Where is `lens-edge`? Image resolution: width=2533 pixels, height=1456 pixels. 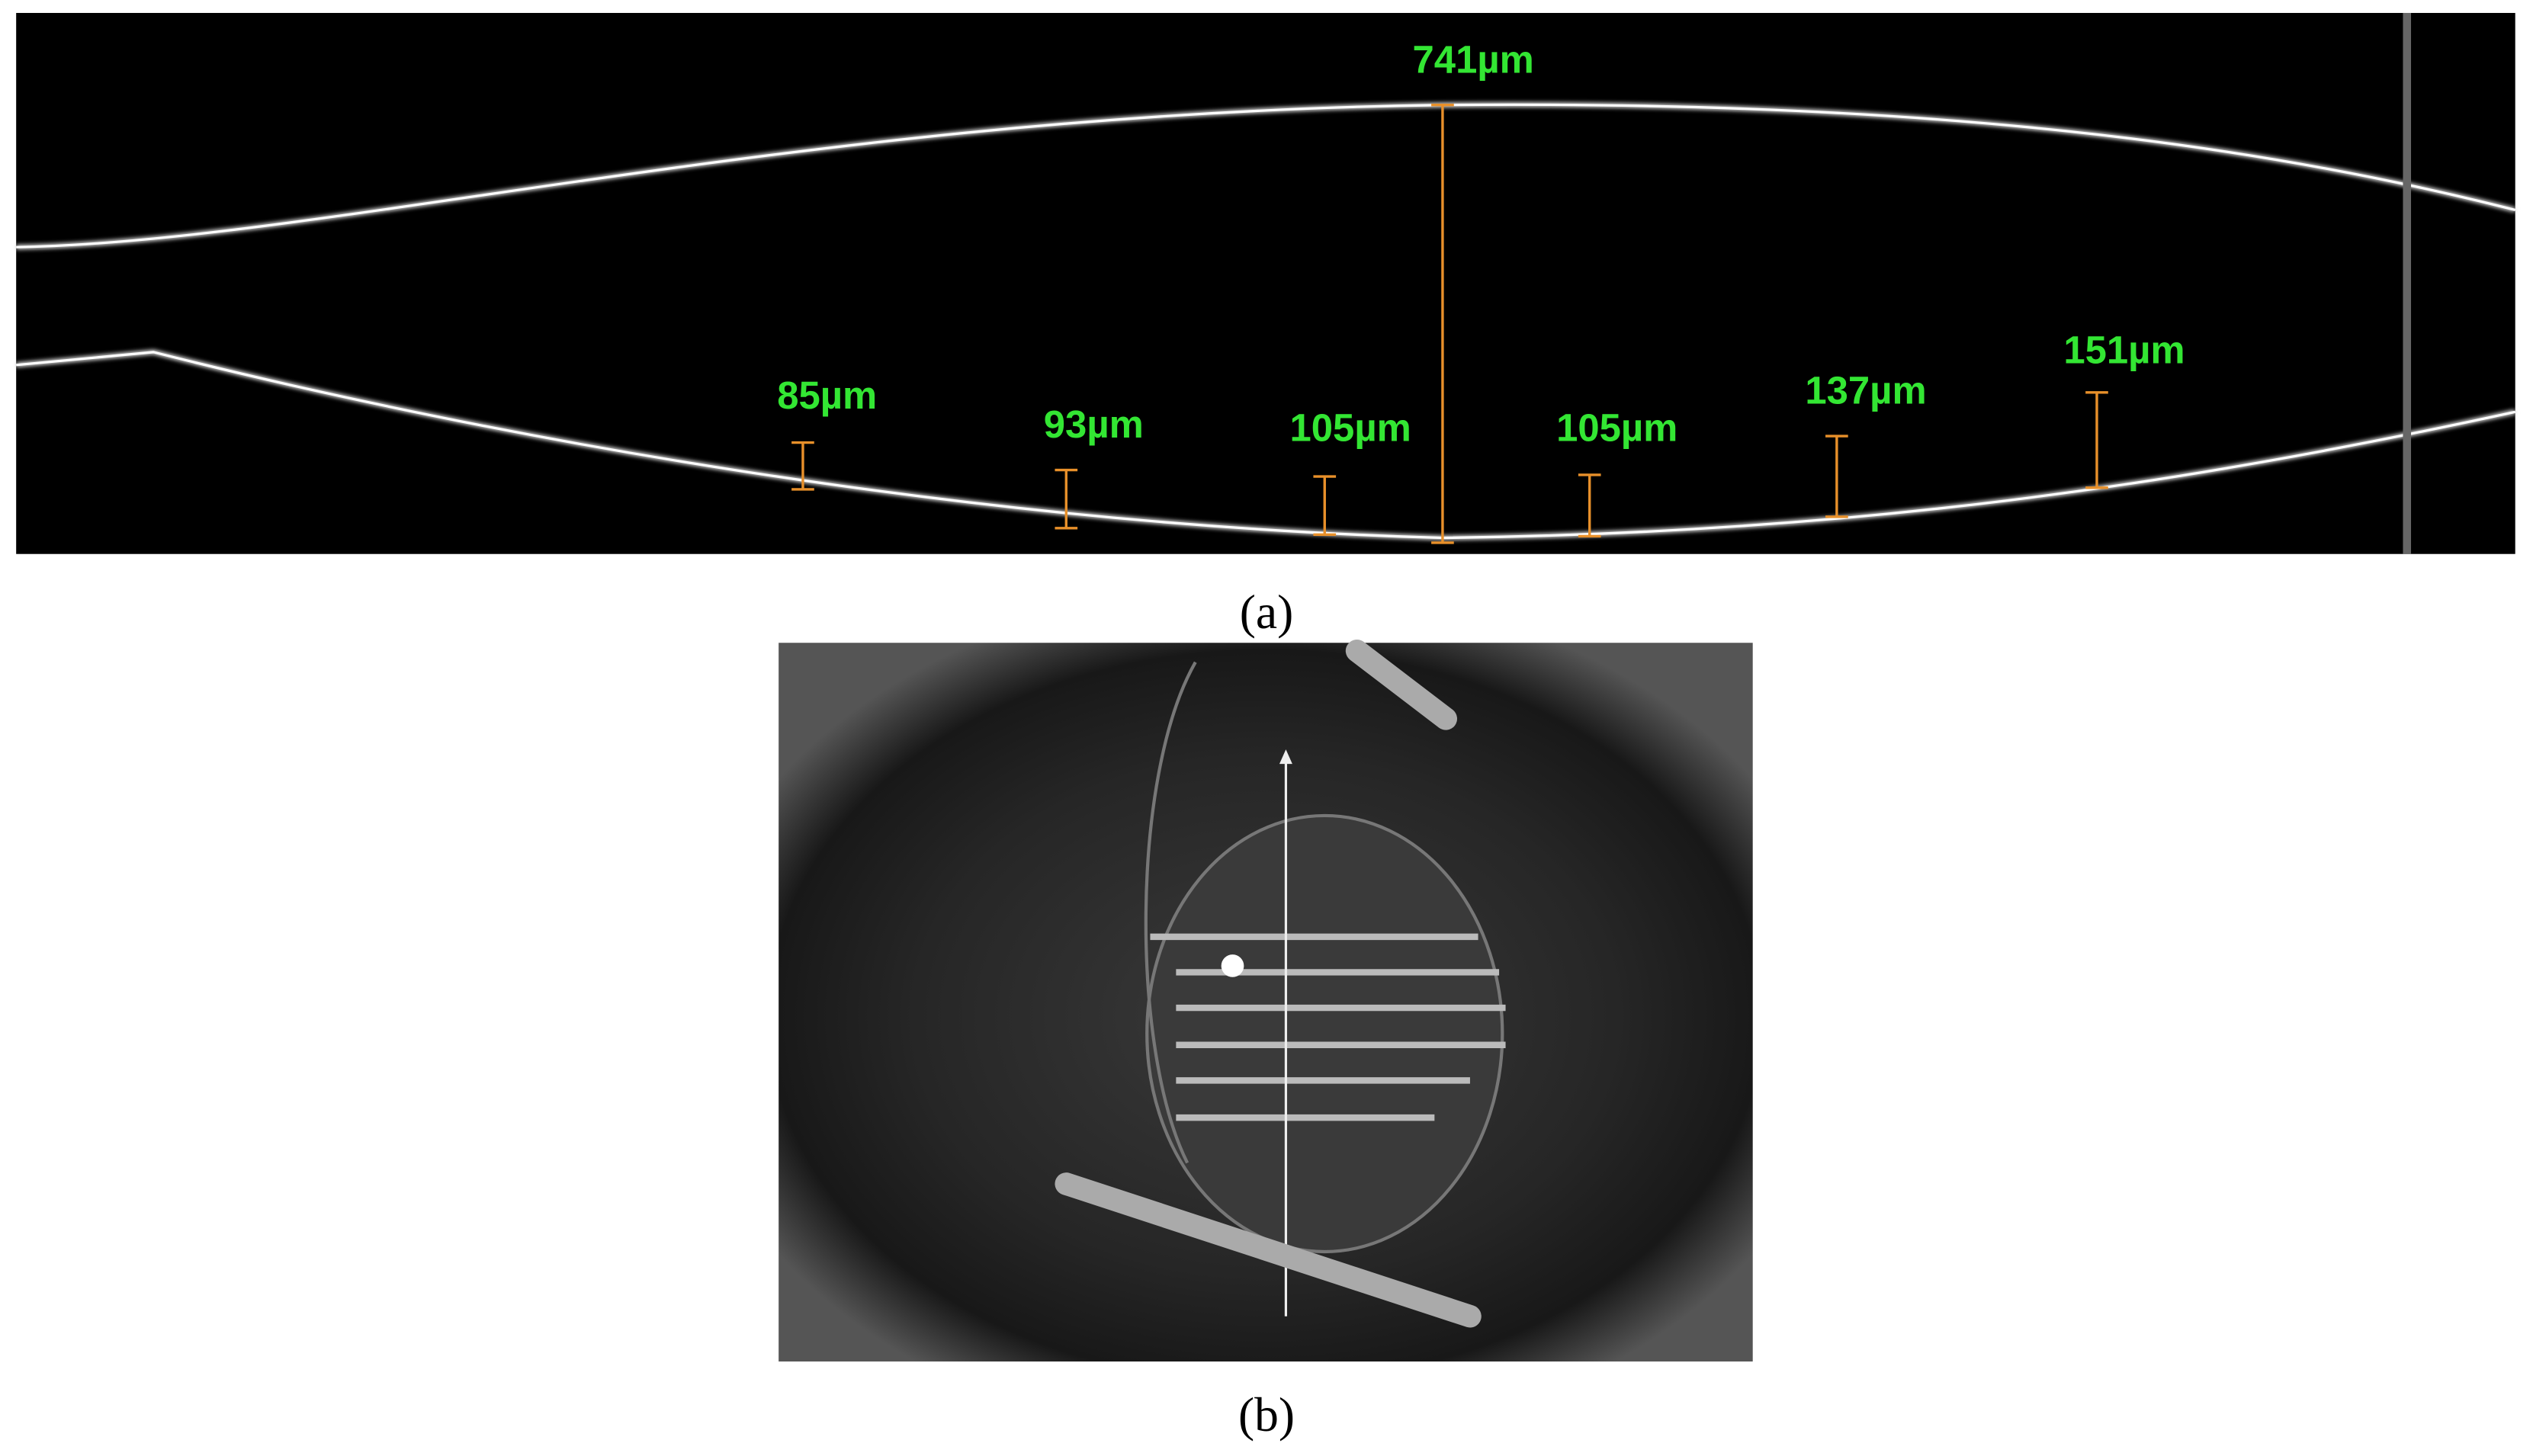 lens-edge is located at coordinates (1170, 912).